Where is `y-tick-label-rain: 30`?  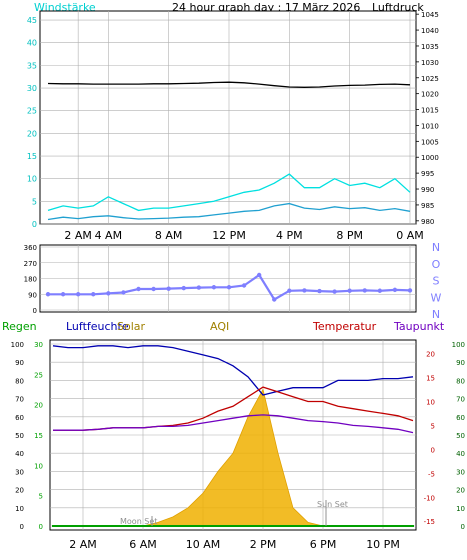 y-tick-label-rain: 30 is located at coordinates (38, 345).